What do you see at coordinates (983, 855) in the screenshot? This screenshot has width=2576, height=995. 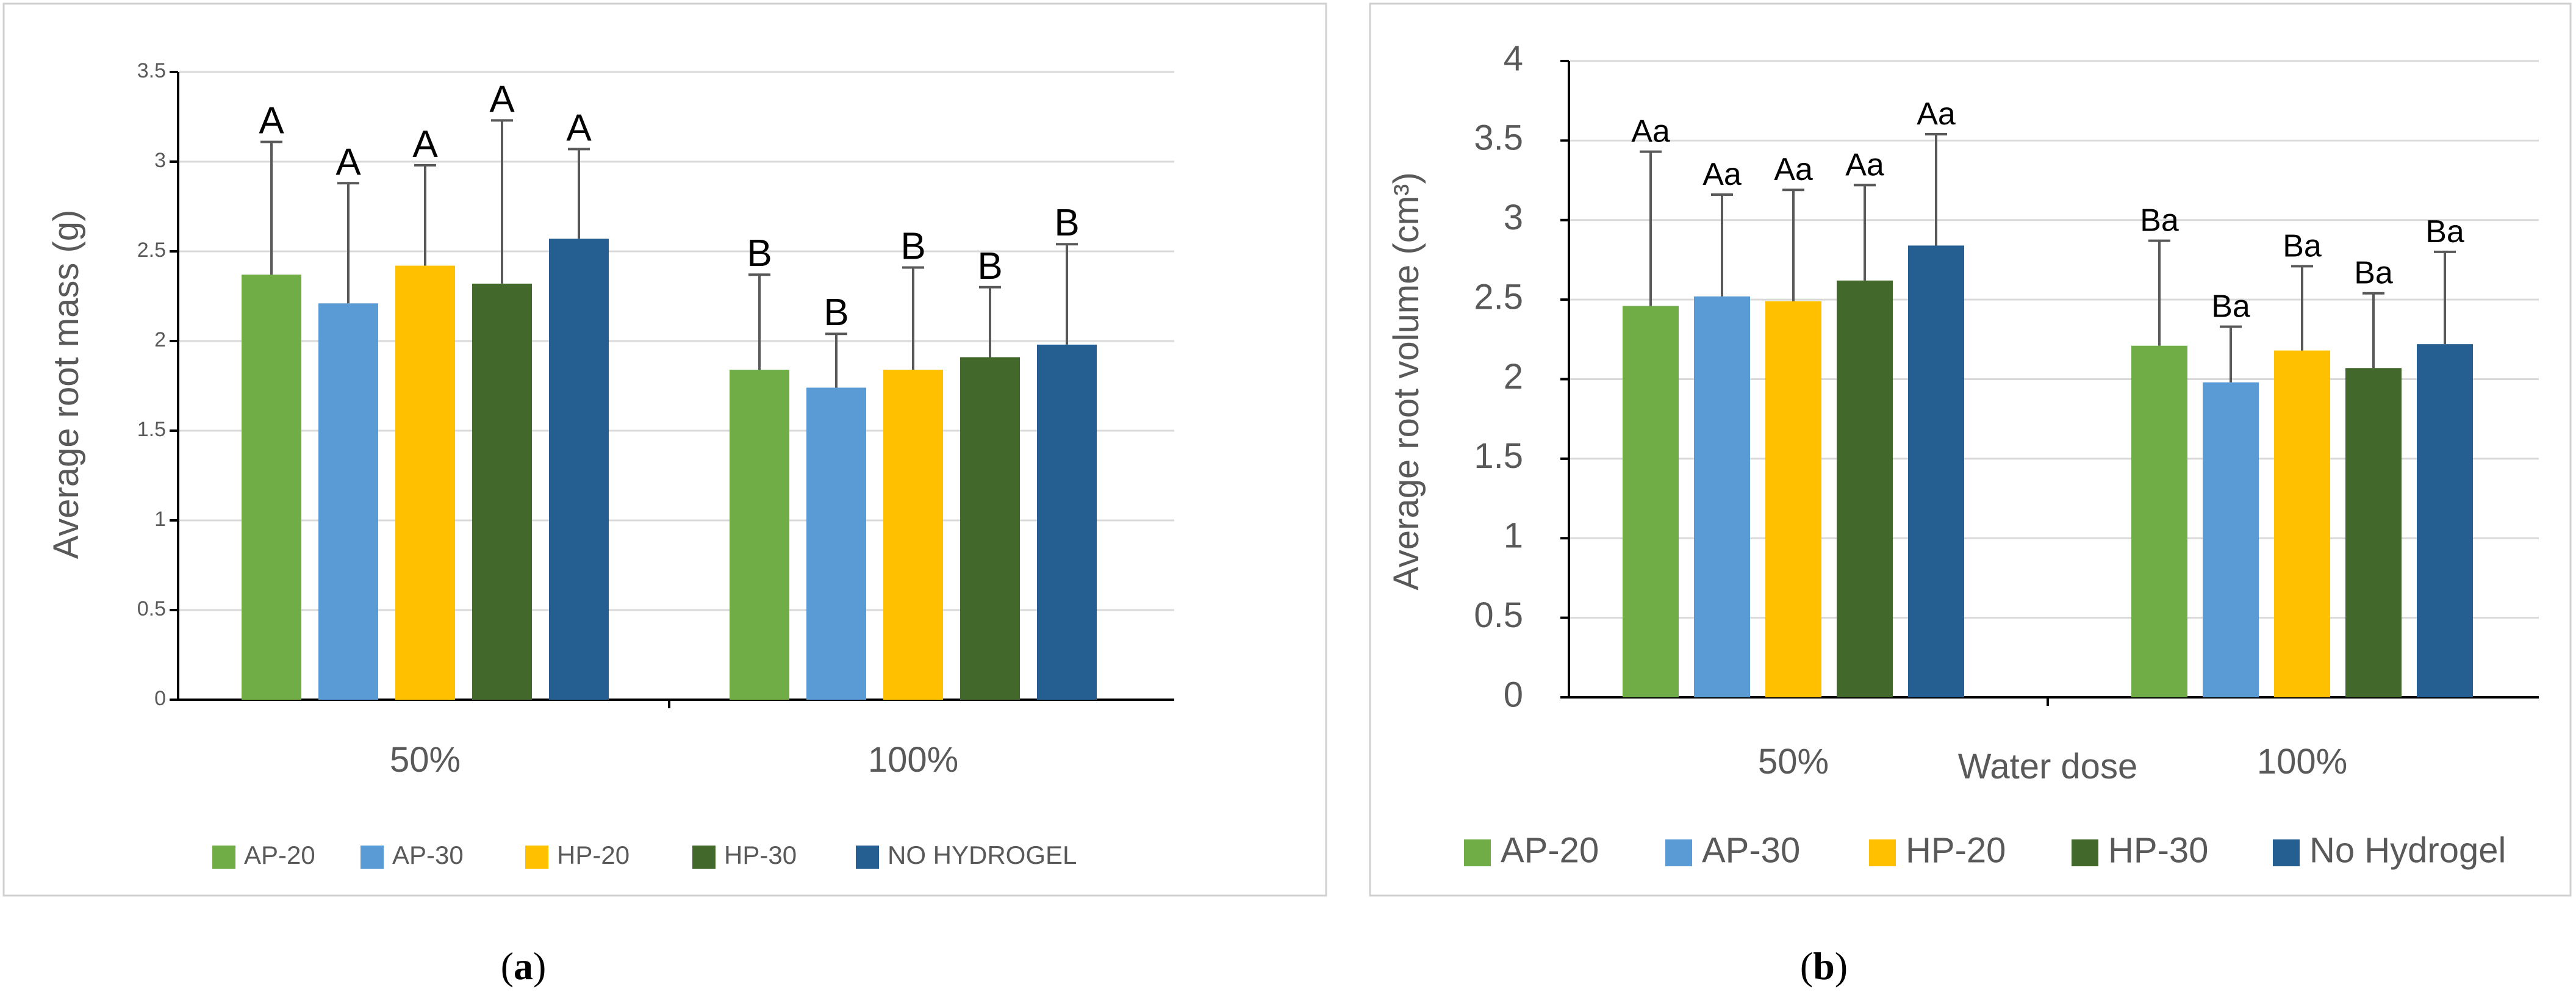 I see `legend-label: NO HYDROGEL` at bounding box center [983, 855].